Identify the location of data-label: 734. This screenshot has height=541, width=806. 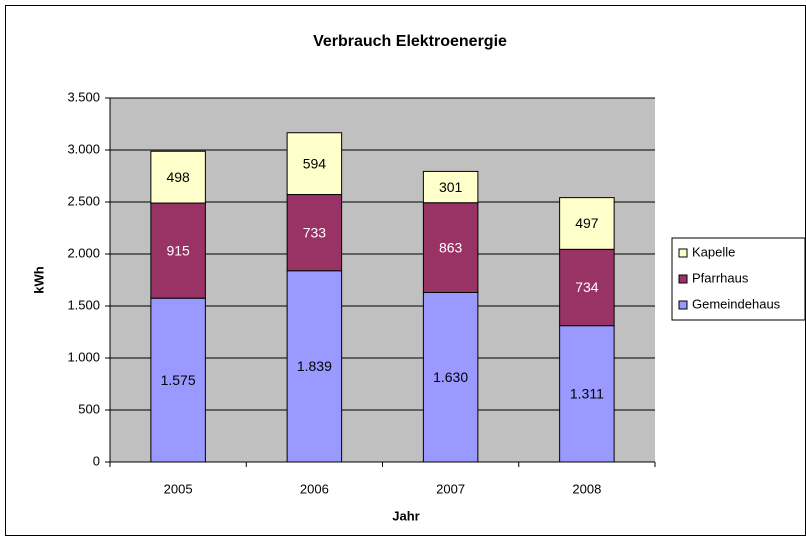
(587, 287).